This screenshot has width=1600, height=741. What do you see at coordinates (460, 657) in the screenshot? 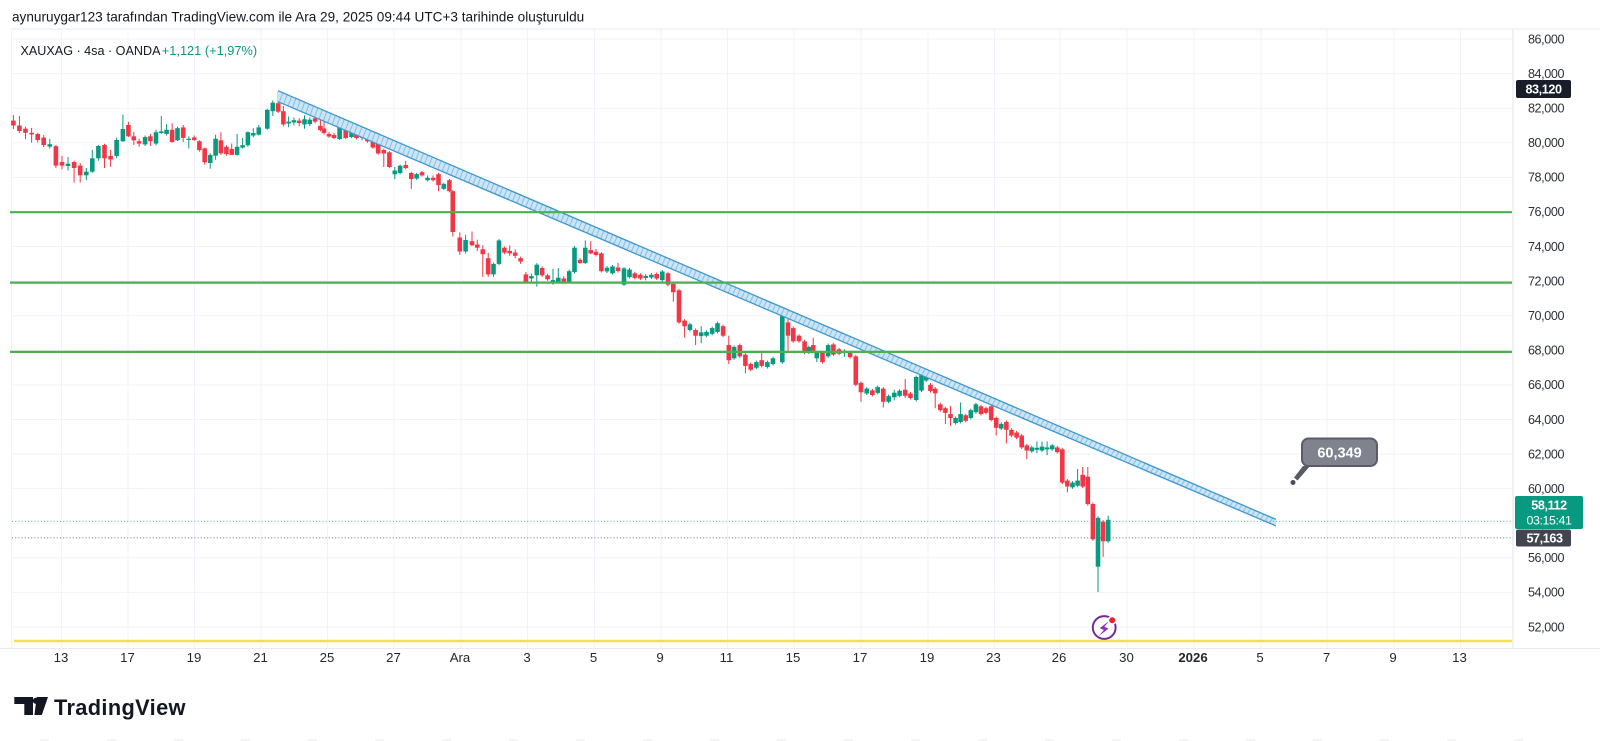
I see `svg-text: Ara` at bounding box center [460, 657].